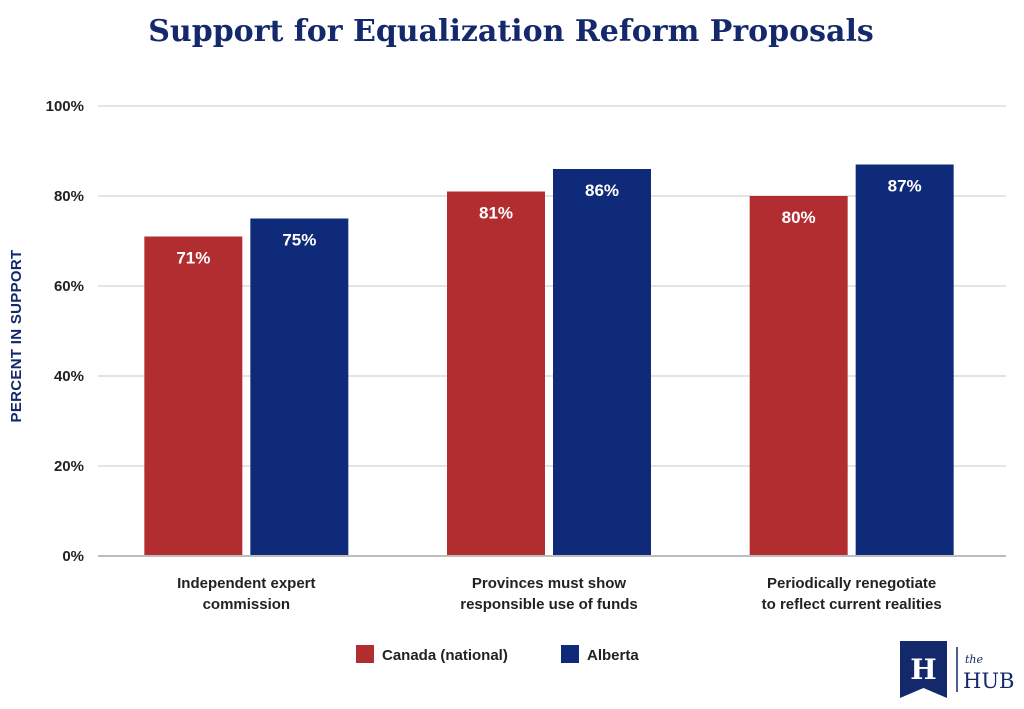 The height and width of the screenshot is (709, 1024). I want to click on y-tick-label: 0%, so click(73, 556).